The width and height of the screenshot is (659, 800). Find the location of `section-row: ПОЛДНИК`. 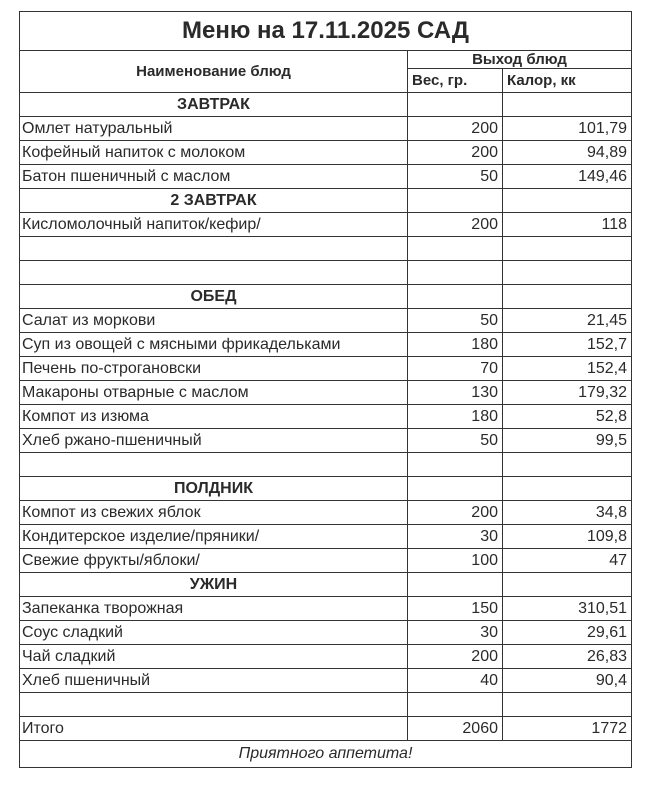

section-row: ПОЛДНИК is located at coordinates (326, 488).